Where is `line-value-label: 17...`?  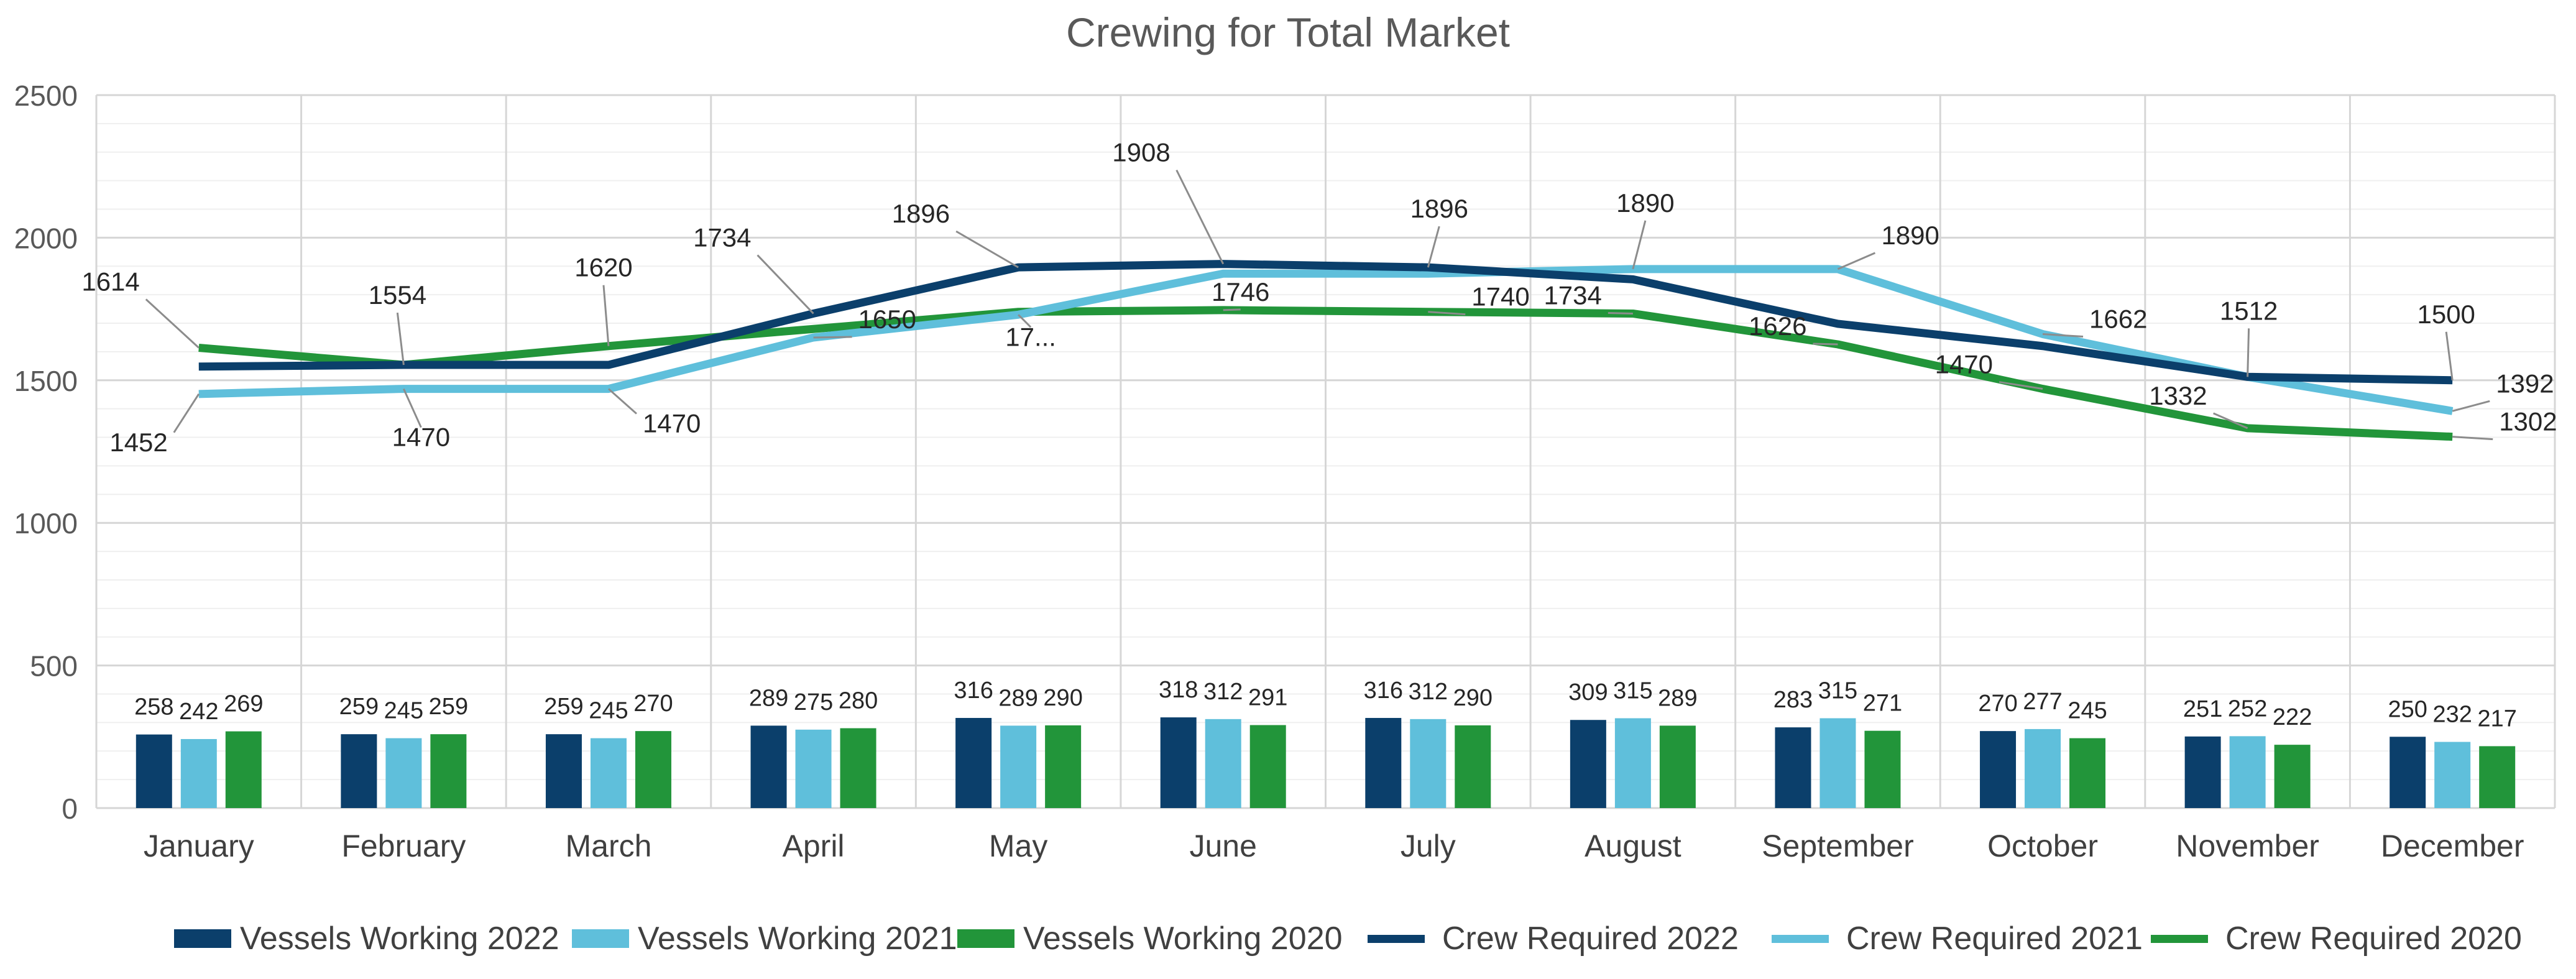
line-value-label: 17... is located at coordinates (1030, 336).